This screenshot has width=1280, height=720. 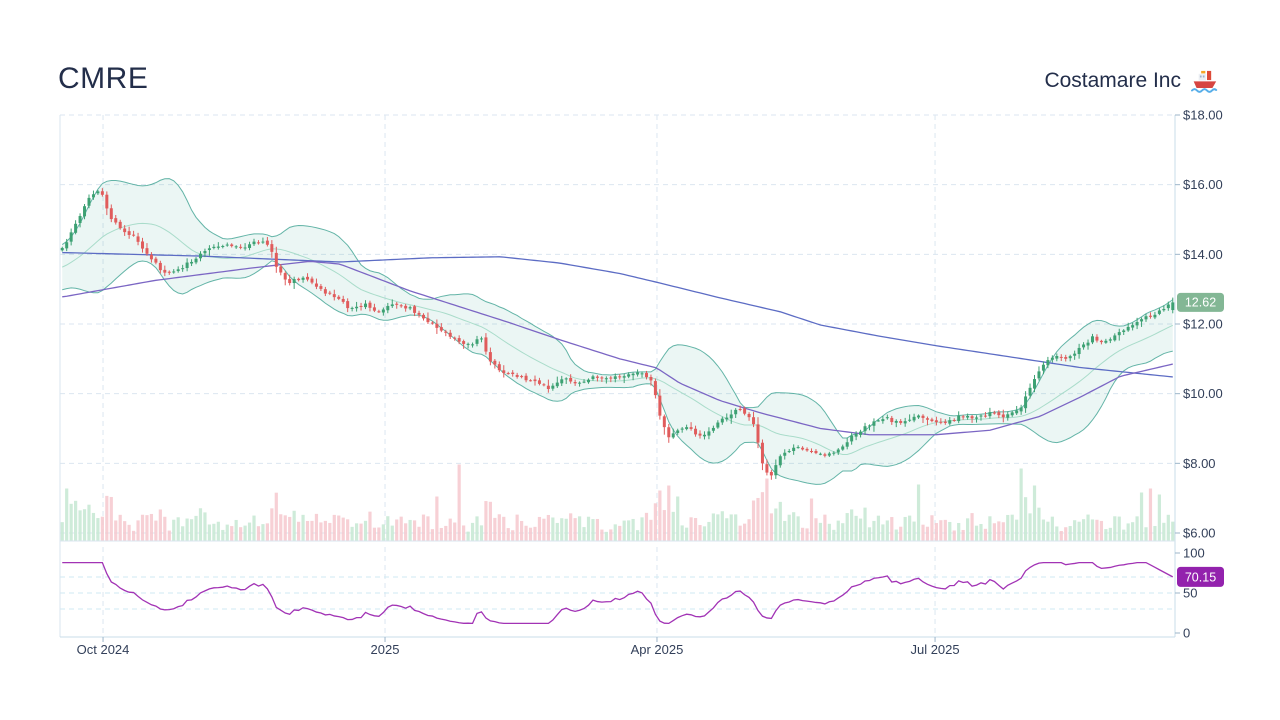 What do you see at coordinates (1186, 633) in the screenshot?
I see `rsi-axis-label: 0` at bounding box center [1186, 633].